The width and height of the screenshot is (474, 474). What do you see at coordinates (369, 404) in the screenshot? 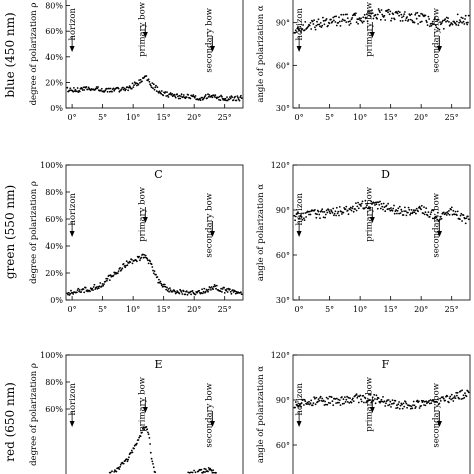
I see `annotation-primary-bow: primary bow` at bounding box center [369, 404].